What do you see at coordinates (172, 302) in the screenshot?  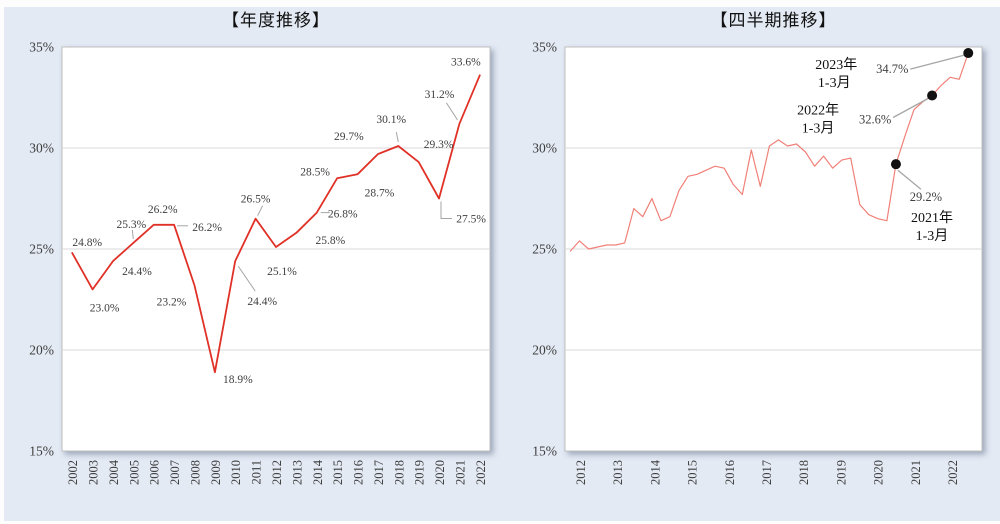 I see `data-point-label: 23.2%` at bounding box center [172, 302].